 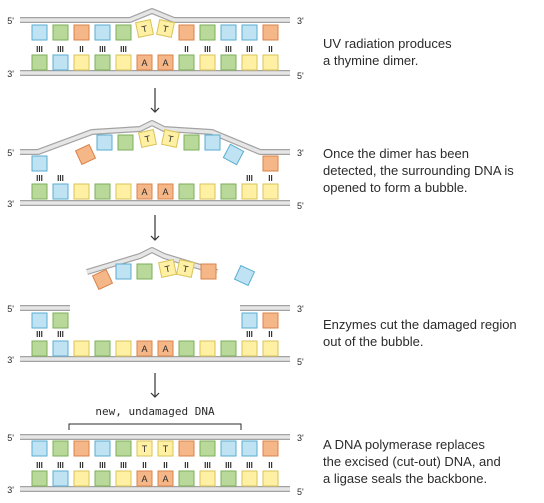 I want to click on top-backbone, so click(x=155, y=137).